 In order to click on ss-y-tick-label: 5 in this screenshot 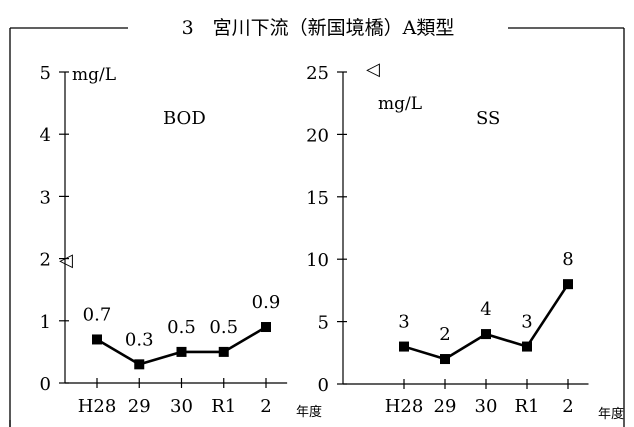, I will do `click(323, 323)`.